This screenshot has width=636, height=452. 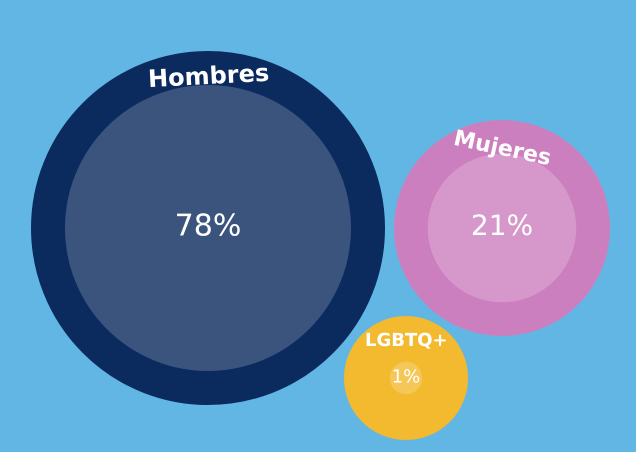 What do you see at coordinates (406, 377) in the screenshot?
I see `data-label: 1%` at bounding box center [406, 377].